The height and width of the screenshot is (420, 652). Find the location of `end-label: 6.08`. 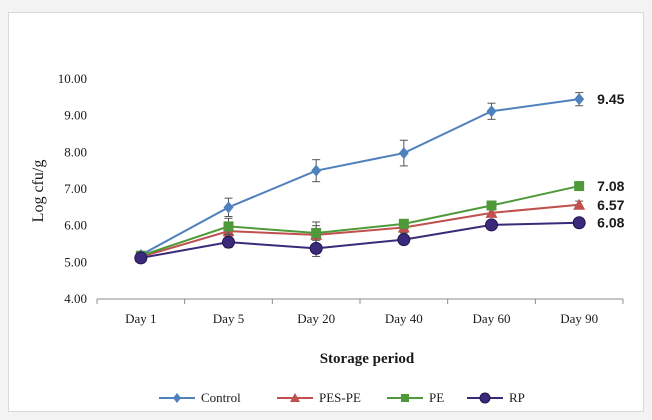

end-label: 6.08 is located at coordinates (610, 223).